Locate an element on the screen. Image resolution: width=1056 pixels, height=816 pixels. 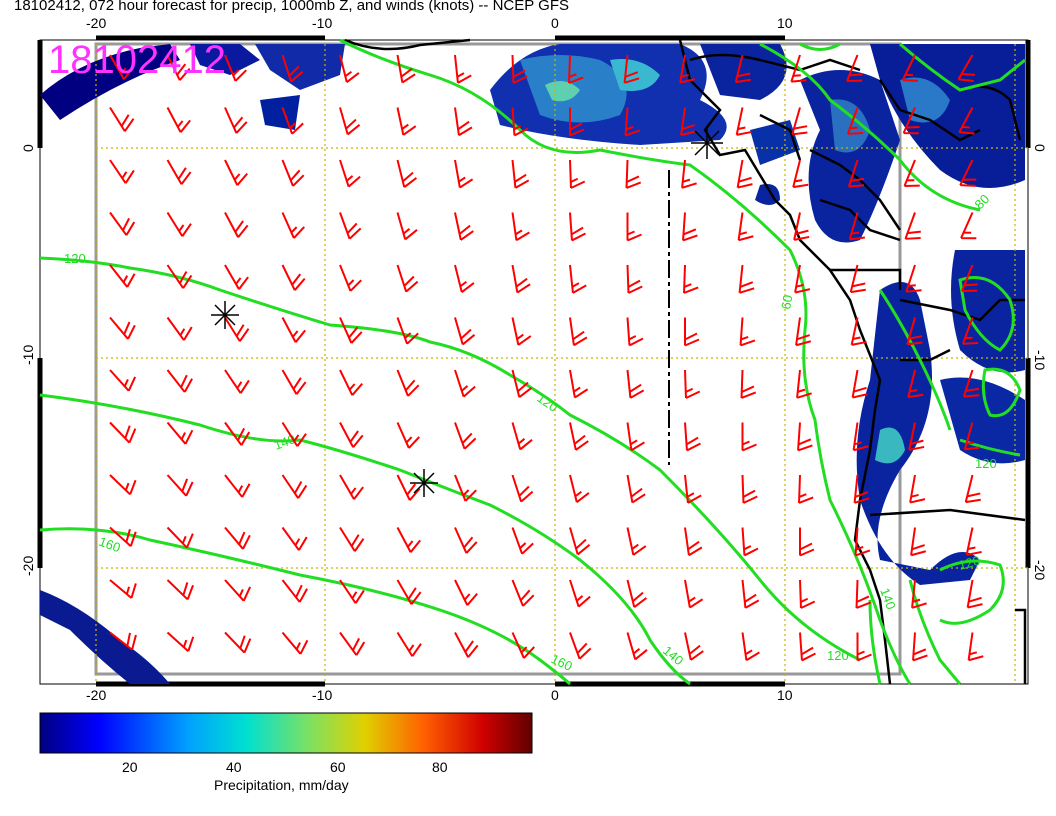
left-axis: 0 -10 -20 is located at coordinates (28, 360).